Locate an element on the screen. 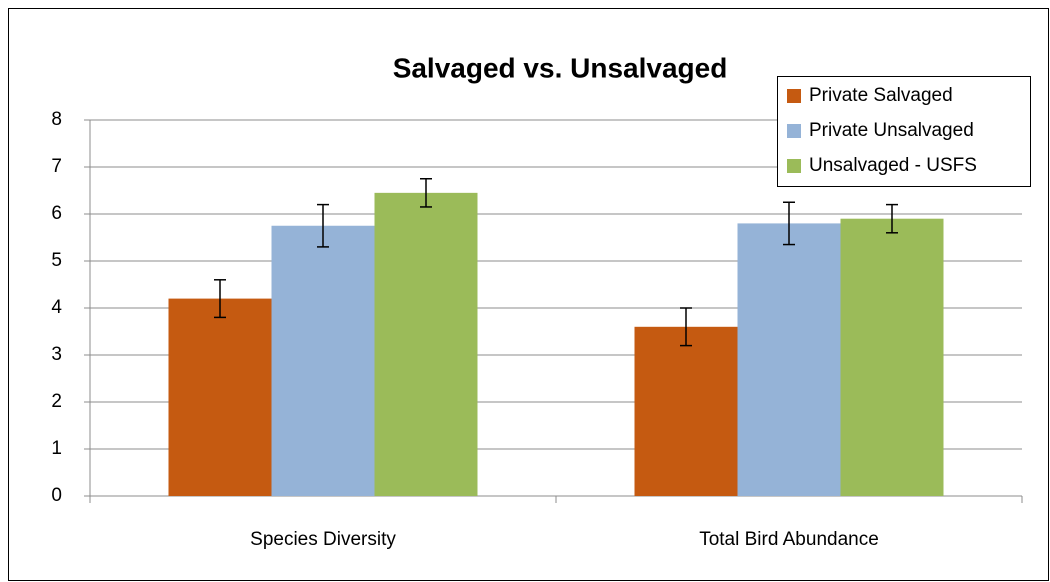 The image size is (1050, 582). x-tick-label: Total Bird Abundance is located at coordinates (789, 539).